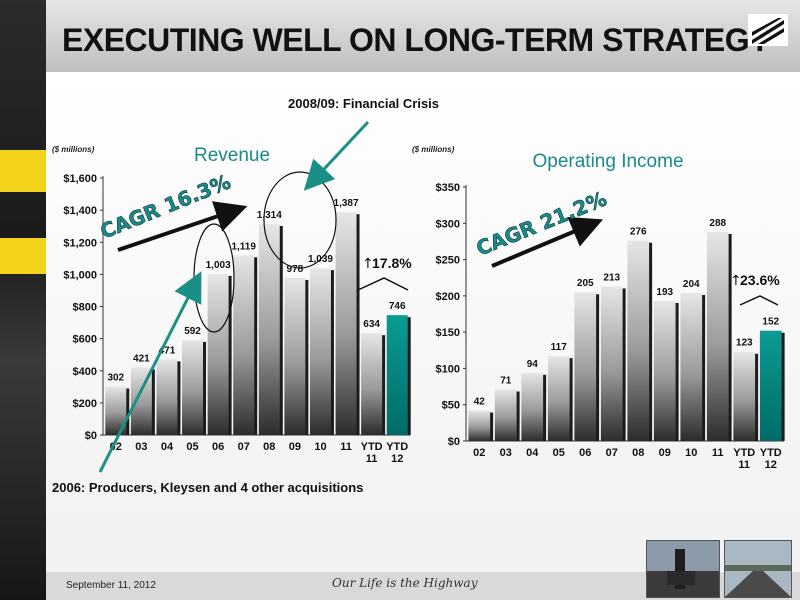 This screenshot has height=600, width=800. I want to click on y-tick-label: $600, so click(85, 340).